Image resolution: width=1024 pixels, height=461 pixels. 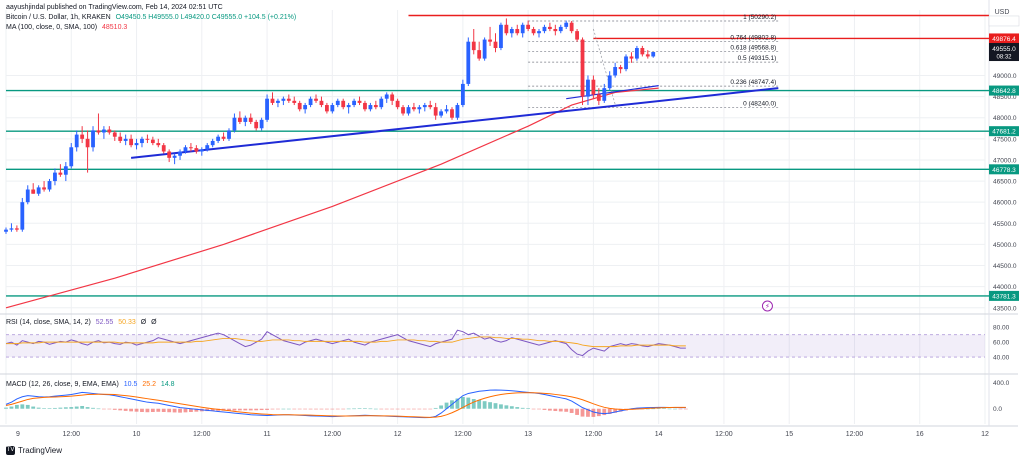 I want to click on countdown-text: 08:32, so click(x=1004, y=58).